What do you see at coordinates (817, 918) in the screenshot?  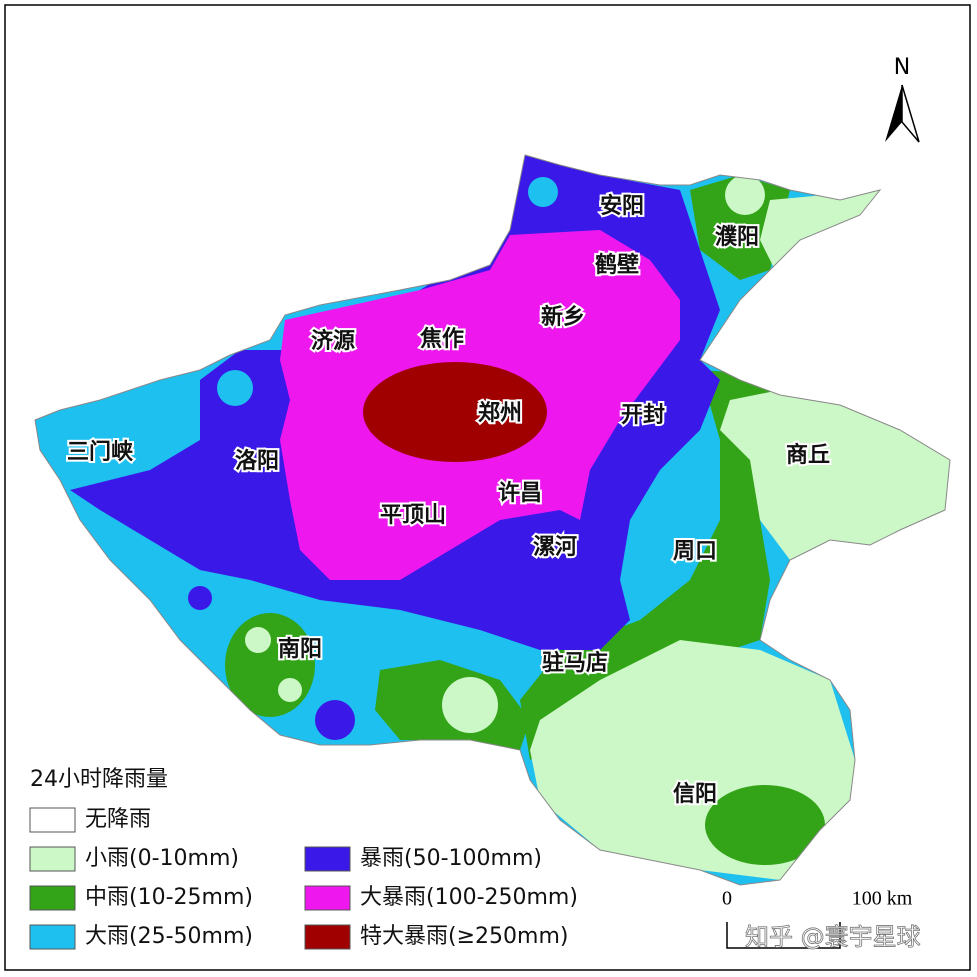 I see `scale-bar: 0 100 km` at bounding box center [817, 918].